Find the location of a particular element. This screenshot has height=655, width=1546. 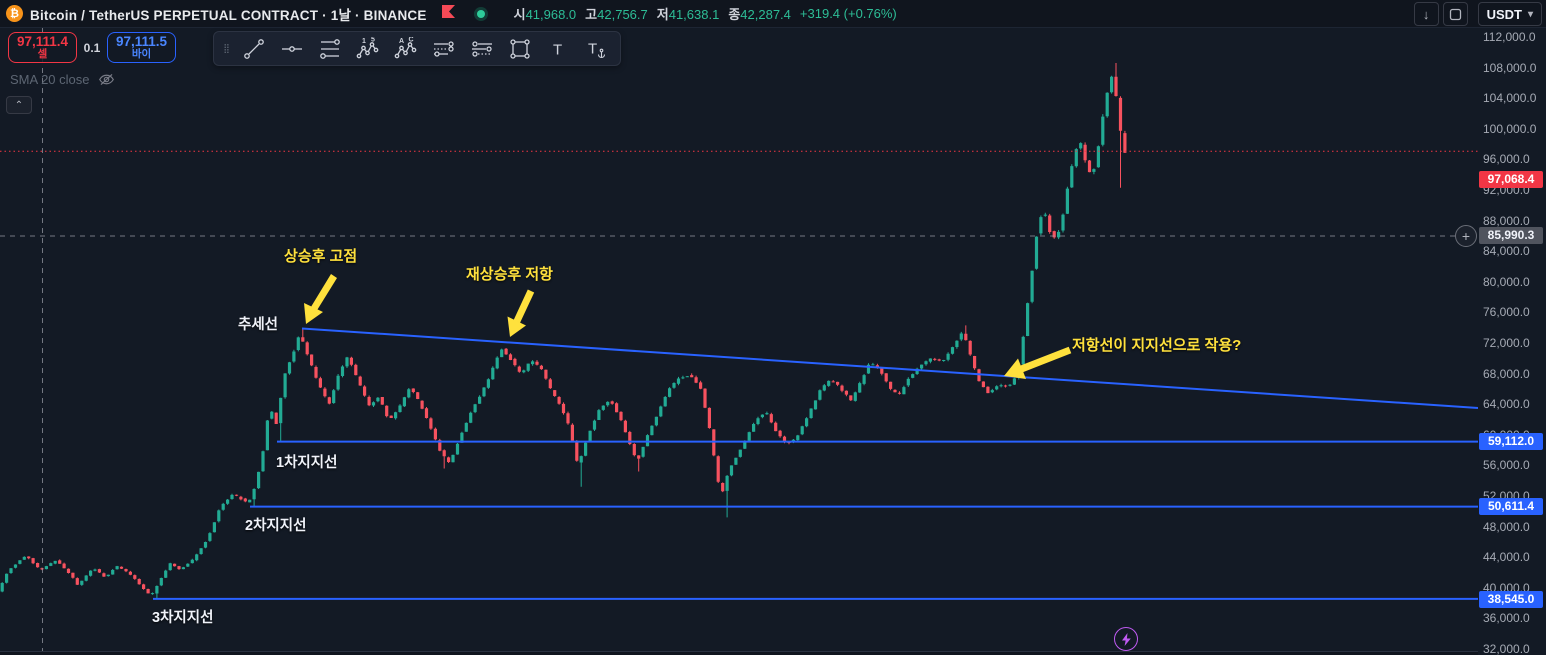

buy-label: 바이 is located at coordinates (141, 54).